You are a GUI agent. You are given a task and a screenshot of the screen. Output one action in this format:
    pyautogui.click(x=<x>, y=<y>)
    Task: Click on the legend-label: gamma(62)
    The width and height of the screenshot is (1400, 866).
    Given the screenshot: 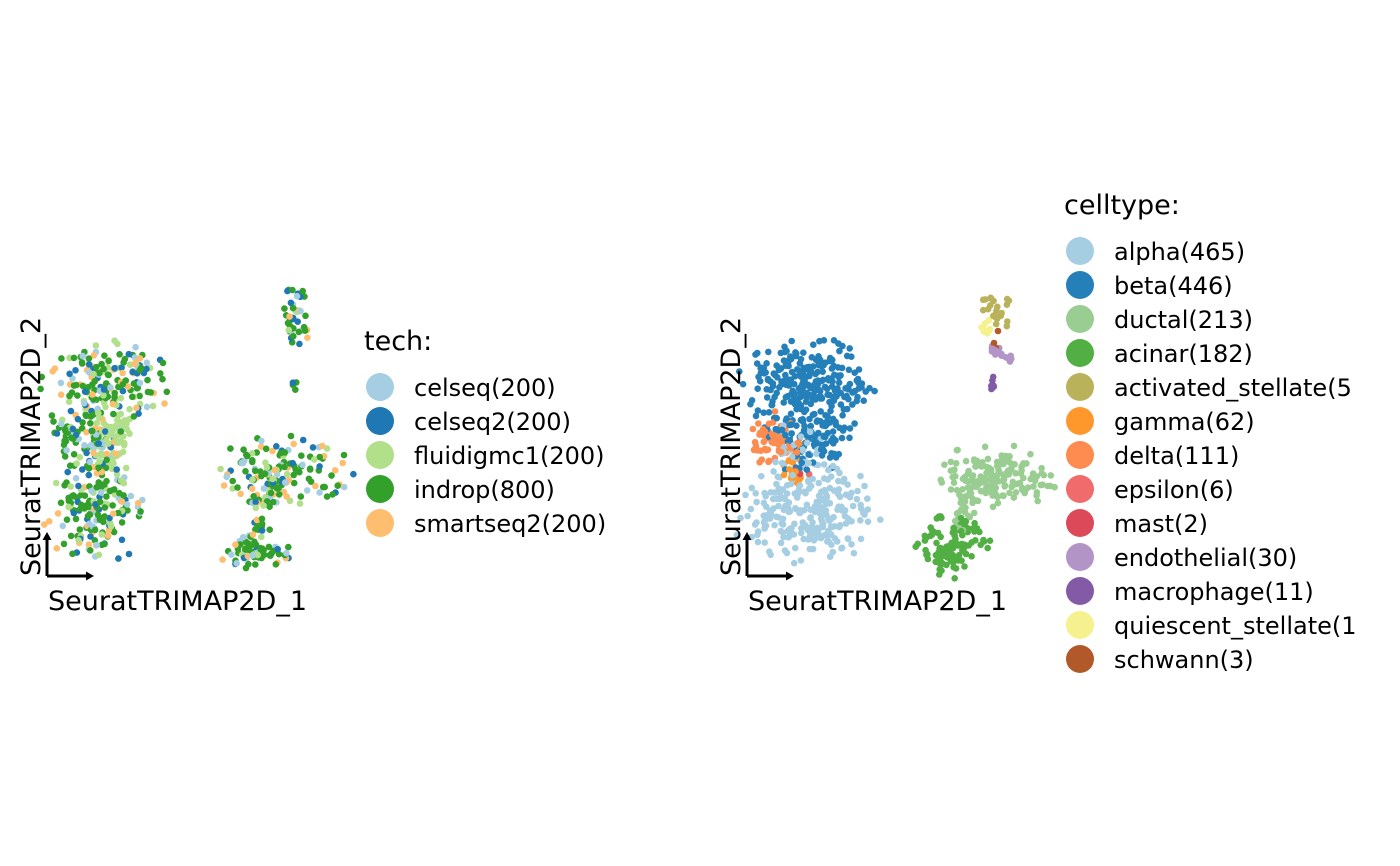 What is the action you would take?
    pyautogui.click(x=1184, y=422)
    